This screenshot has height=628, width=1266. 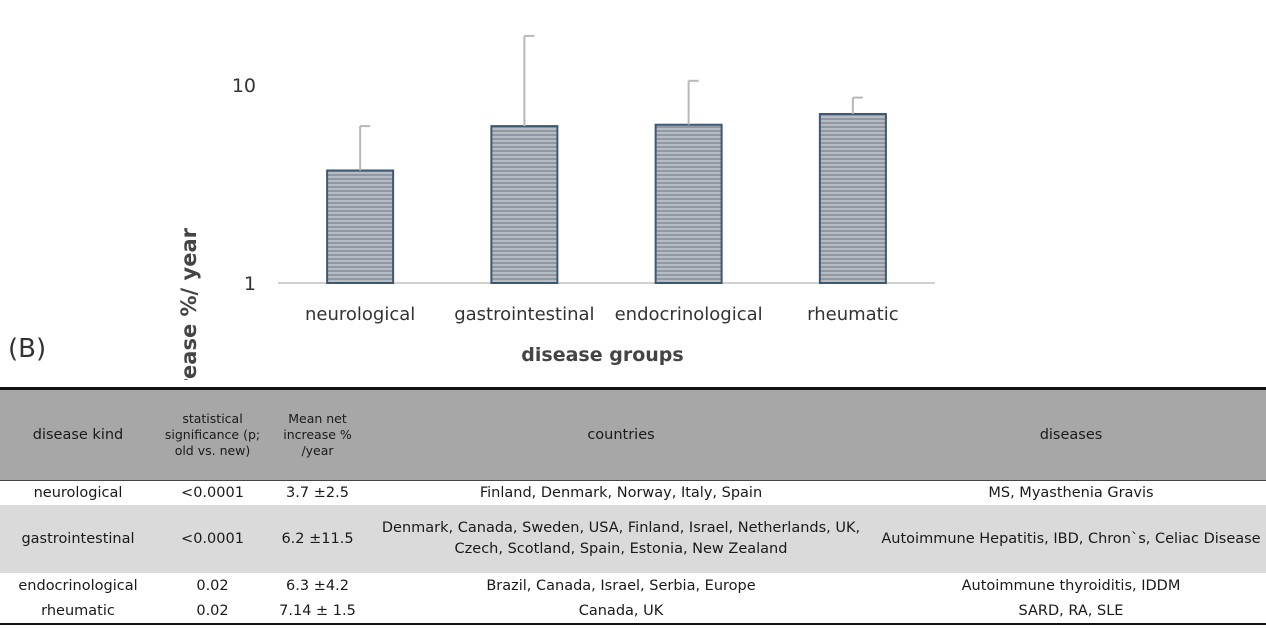 I want to click on x-tick-label: endocrinological, so click(x=689, y=314).